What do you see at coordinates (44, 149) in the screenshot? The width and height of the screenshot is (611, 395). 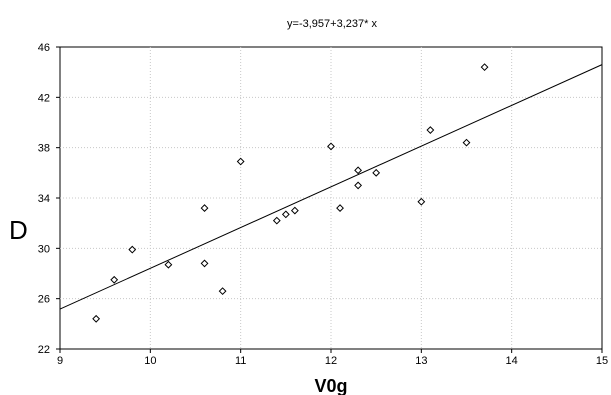 I see `y-tick-label: 38` at bounding box center [44, 149].